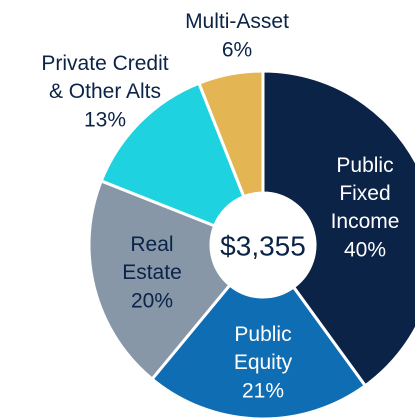  What do you see at coordinates (237, 50) in the screenshot?
I see `value-label: 6%` at bounding box center [237, 50].